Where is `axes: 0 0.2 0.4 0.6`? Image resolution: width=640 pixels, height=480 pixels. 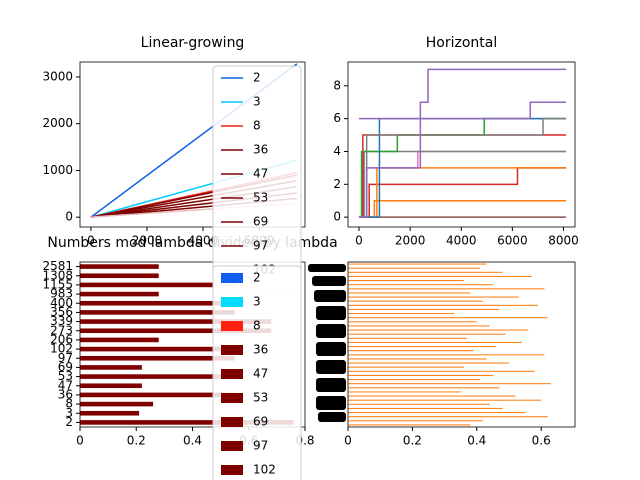
axes: 0 0.2 0.4 0.6 is located at coordinates (460, 354).